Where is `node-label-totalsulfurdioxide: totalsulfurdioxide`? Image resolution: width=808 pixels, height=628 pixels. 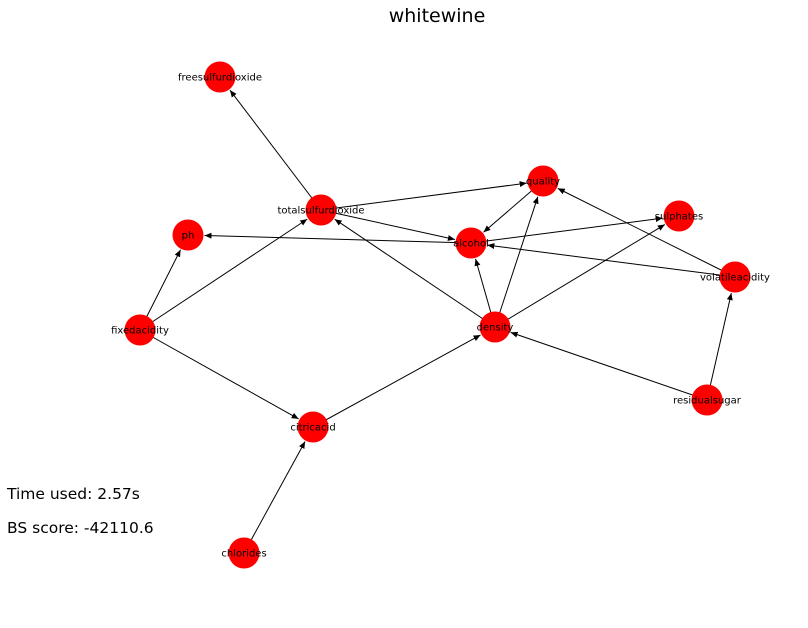
node-label-totalsulfurdioxide: totalsulfurdioxide is located at coordinates (320, 211).